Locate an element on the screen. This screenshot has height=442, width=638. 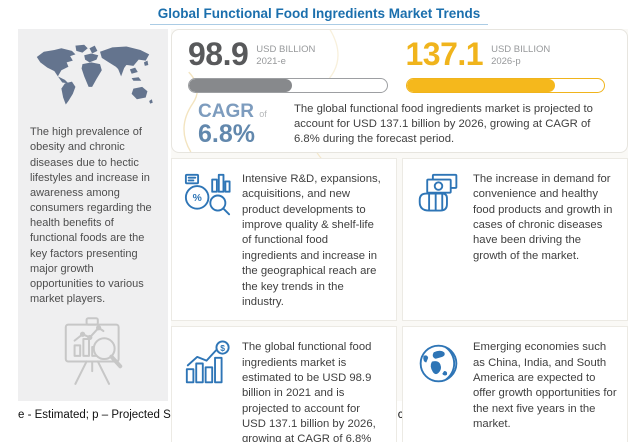
cagr-label: CAGR of is located at coordinates (232, 111).